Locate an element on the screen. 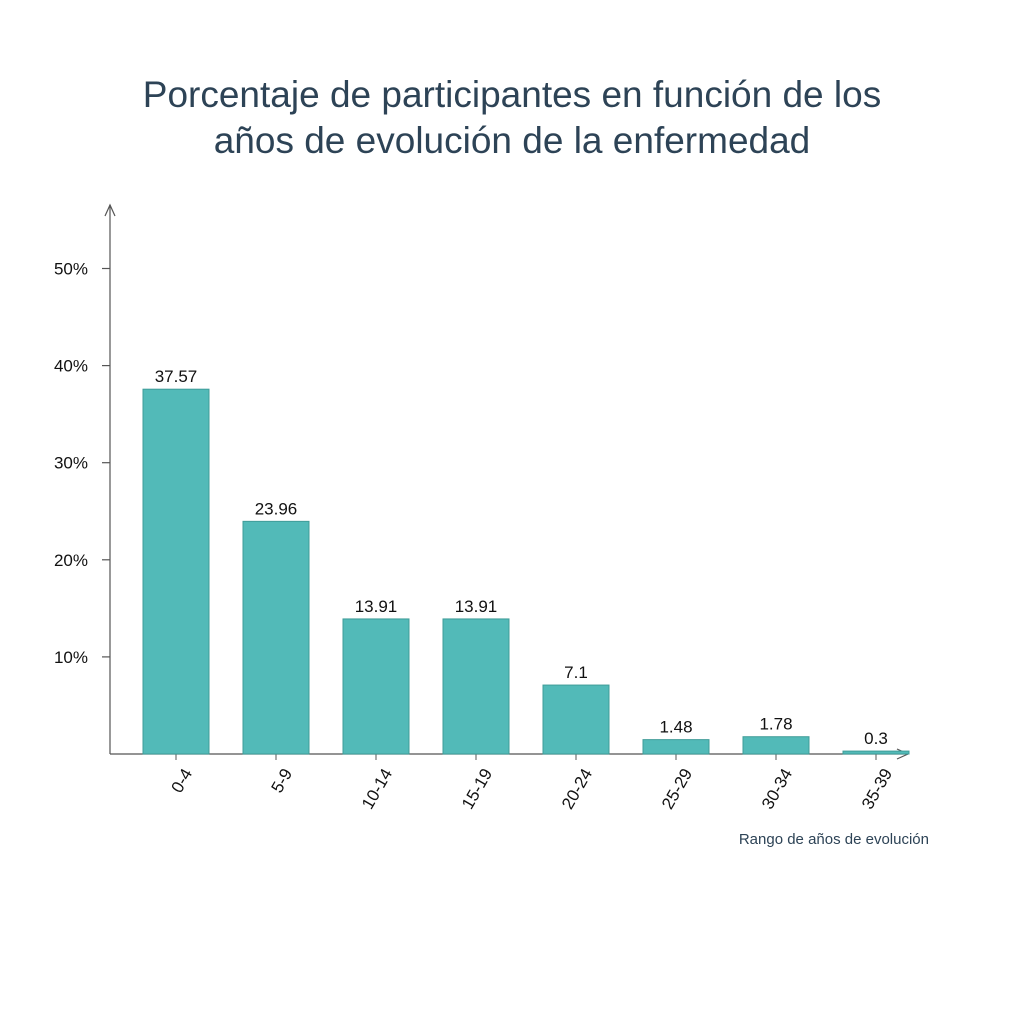 The width and height of the screenshot is (1024, 1024). x-tick-label: 20-24 is located at coordinates (577, 788).